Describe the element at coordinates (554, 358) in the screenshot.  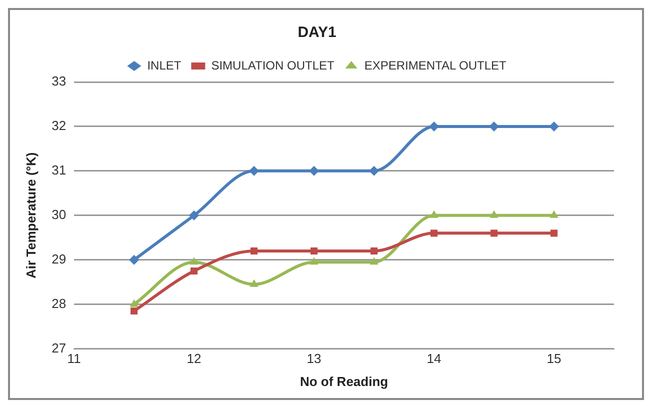
I see `x-tick-label: 15` at that location.